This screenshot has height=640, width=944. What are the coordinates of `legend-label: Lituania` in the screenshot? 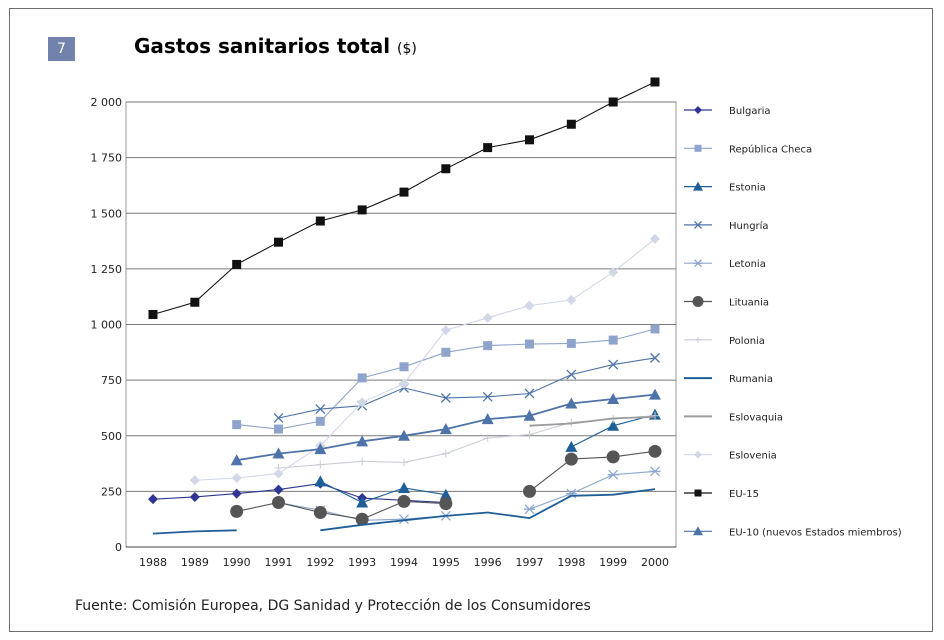 It's located at (749, 303).